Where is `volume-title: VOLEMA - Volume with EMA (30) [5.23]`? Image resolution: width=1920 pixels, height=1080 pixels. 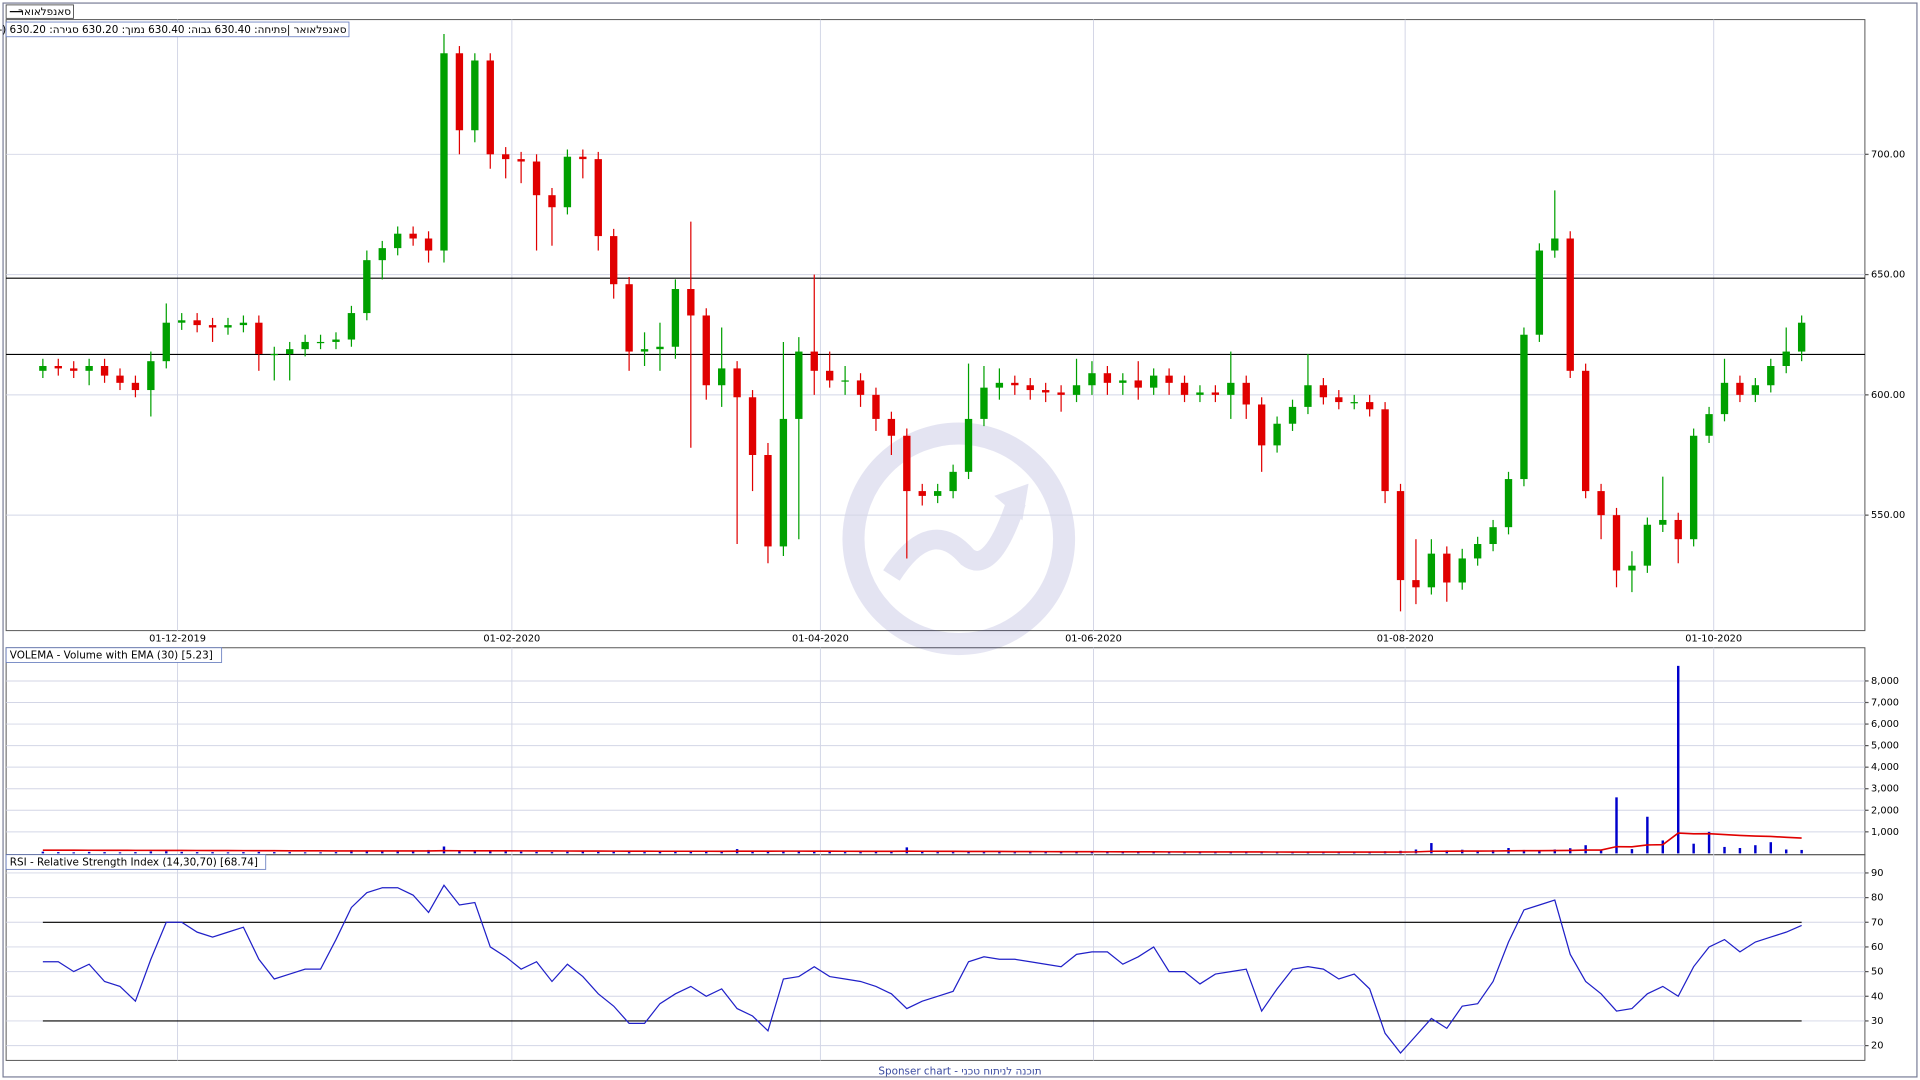 volume-title: VOLEMA - Volume with EMA (30) [5.23] is located at coordinates (111, 656).